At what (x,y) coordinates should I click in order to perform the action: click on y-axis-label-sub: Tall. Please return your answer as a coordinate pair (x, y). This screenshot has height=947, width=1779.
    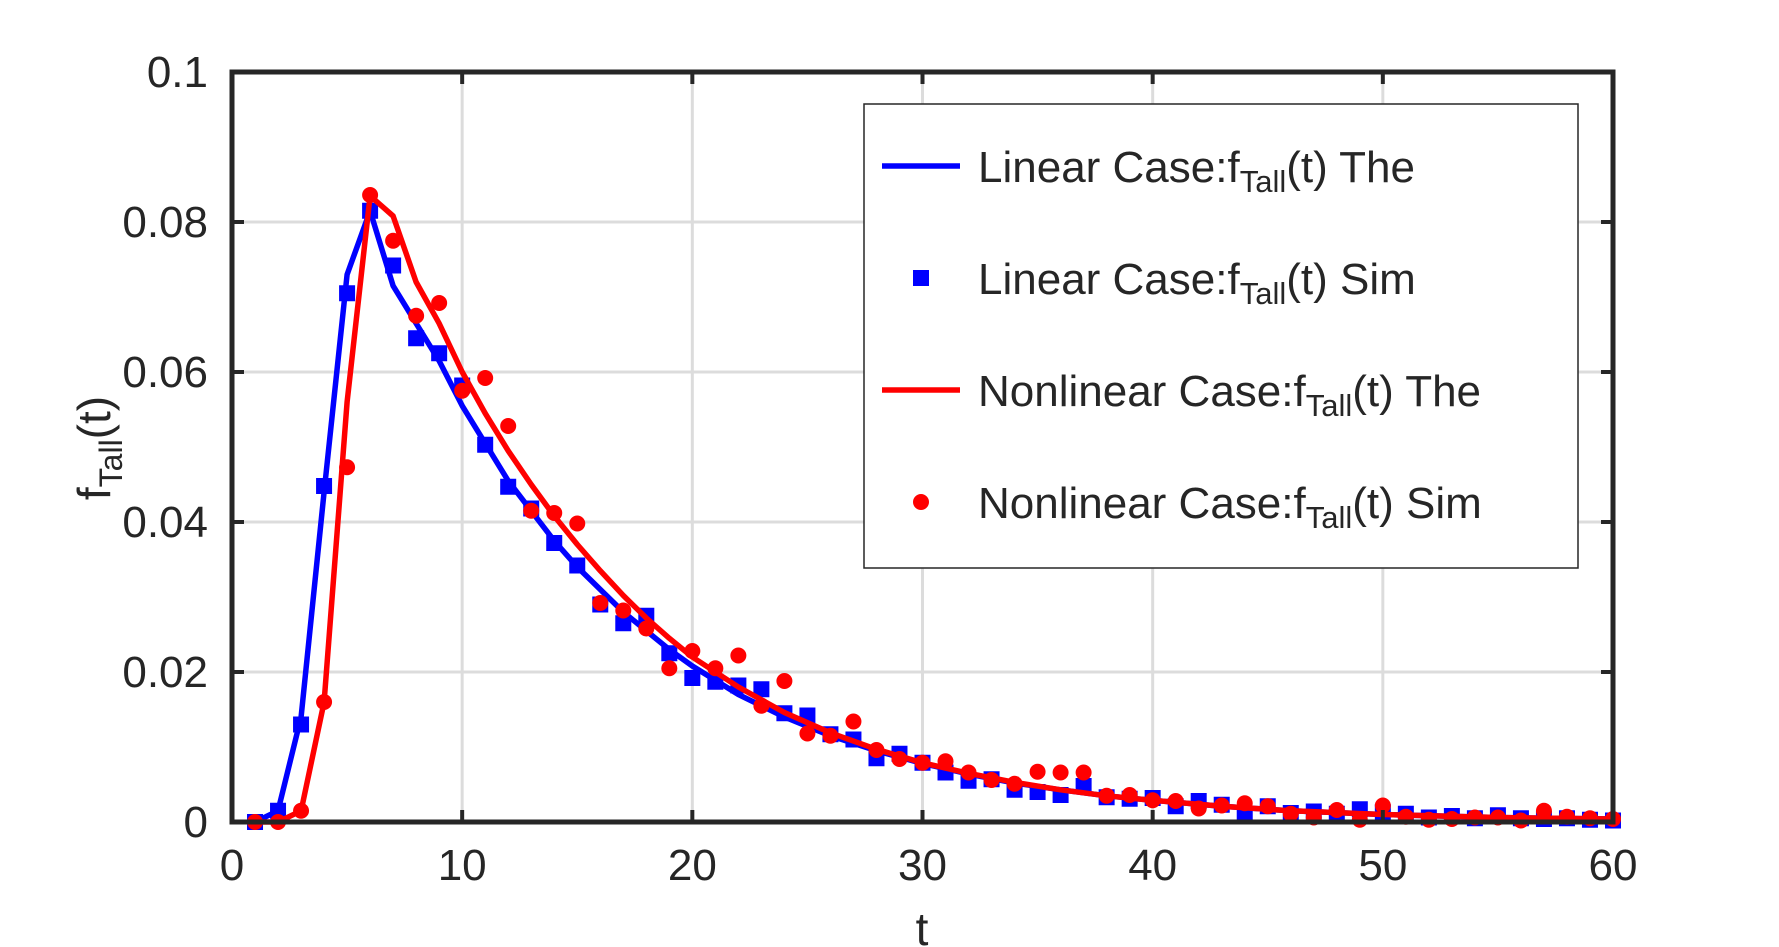
    Looking at the image, I should click on (111, 463).